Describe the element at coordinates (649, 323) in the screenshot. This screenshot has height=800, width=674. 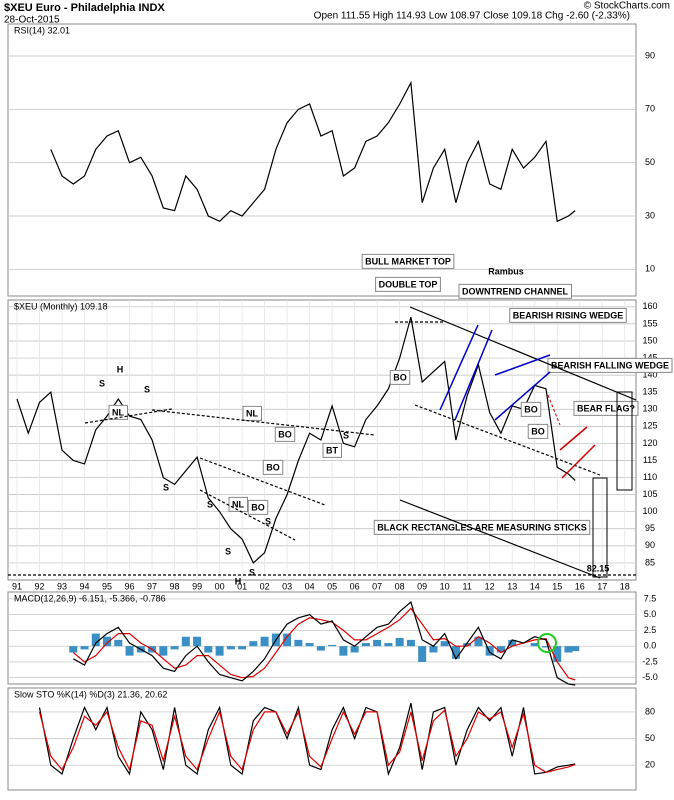
I see `y-tick-label: 155` at that location.